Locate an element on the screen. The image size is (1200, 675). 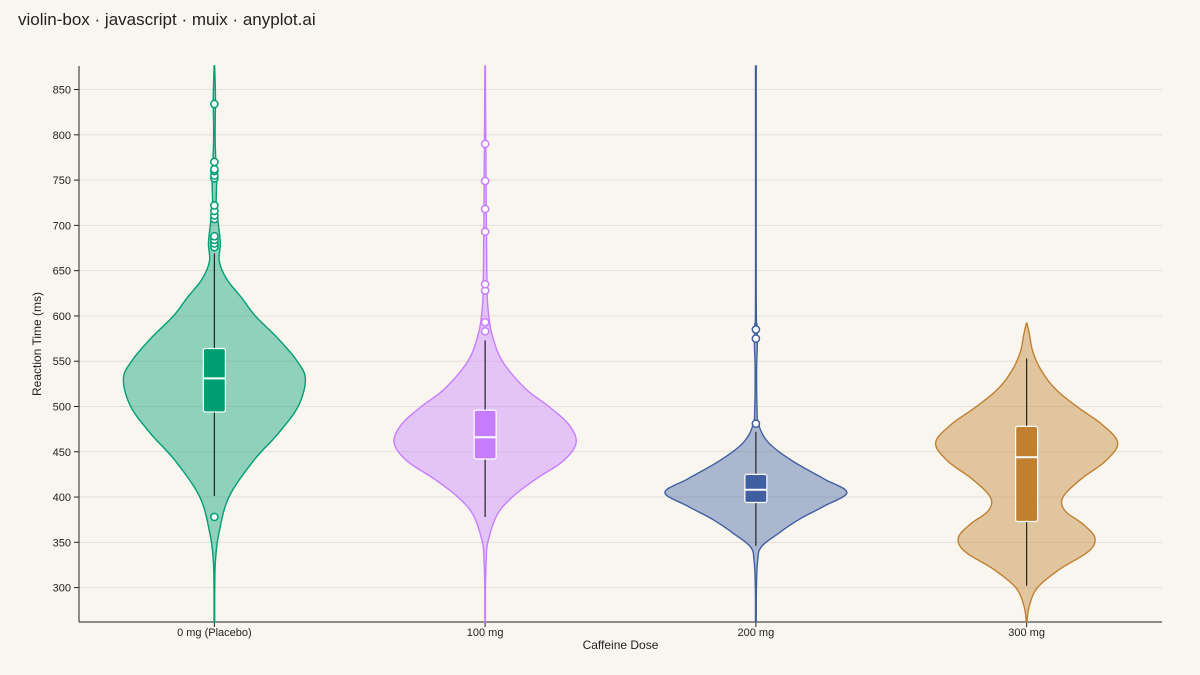
group-4-box is located at coordinates (1027, 474).